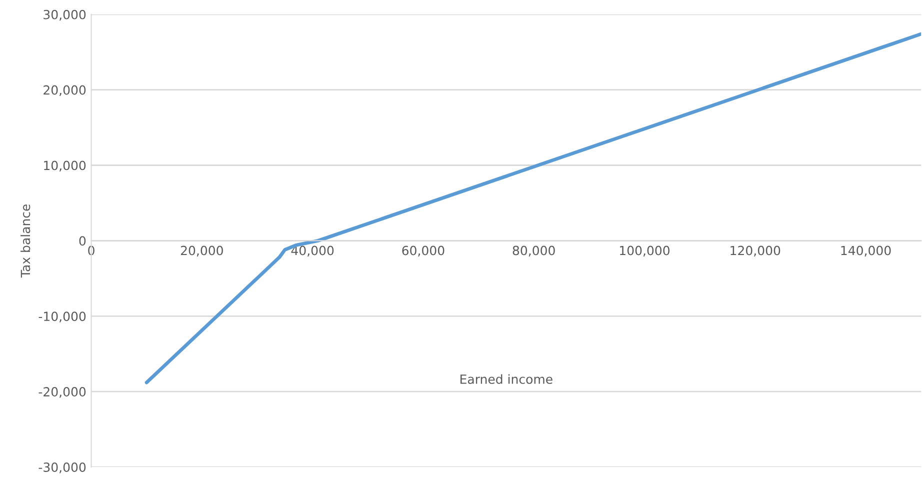 The width and height of the screenshot is (922, 479). Describe the element at coordinates (423, 251) in the screenshot. I see `x-tick-label: 60,000` at that location.